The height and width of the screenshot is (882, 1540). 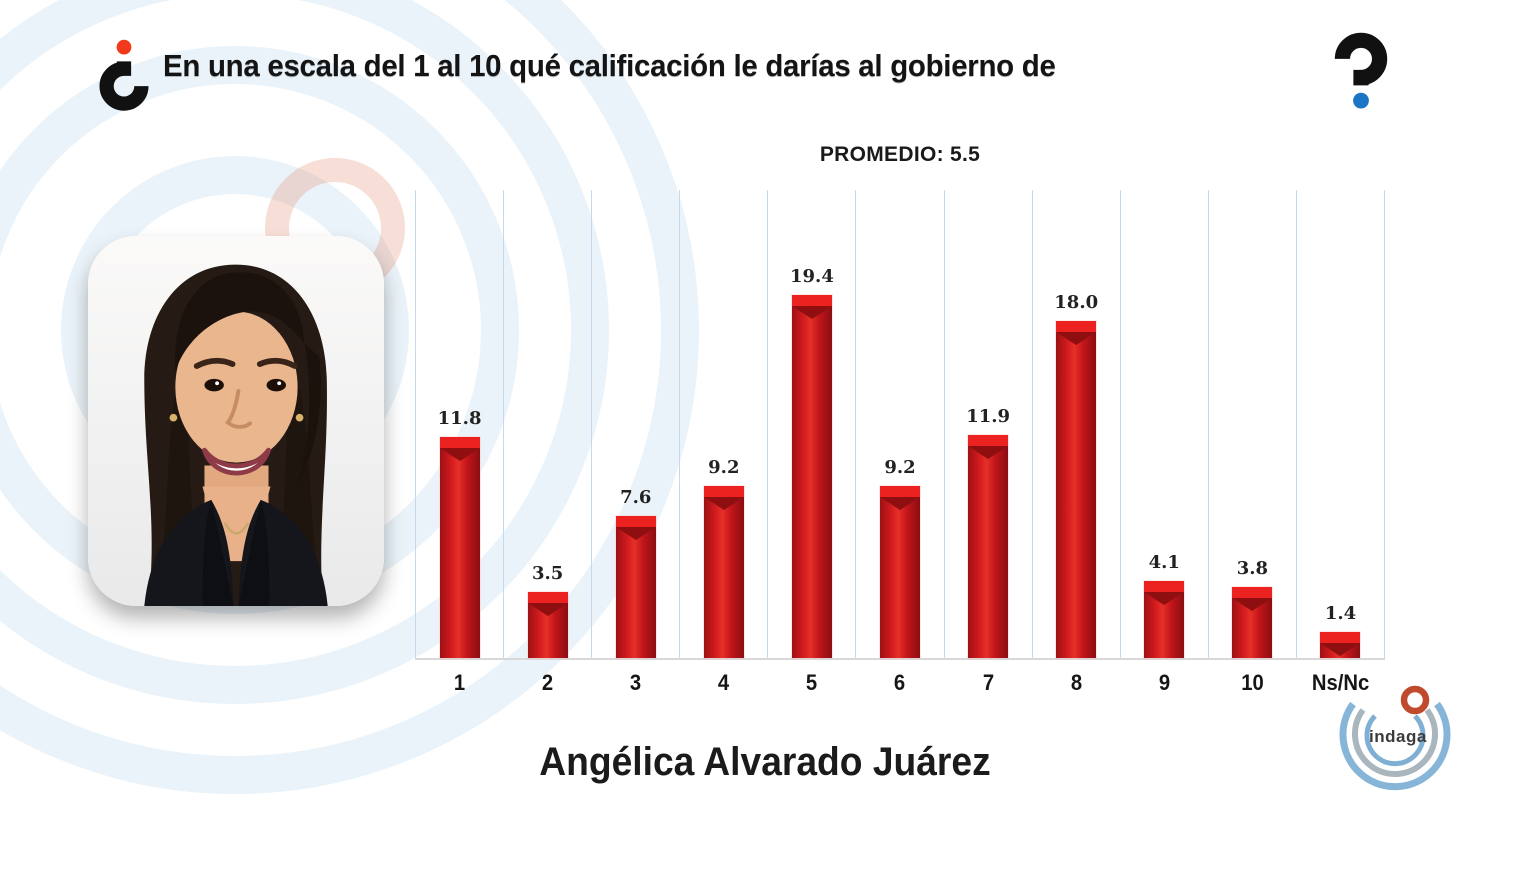 What do you see at coordinates (1251, 442) in the screenshot?
I see `chart-column: 3.8 10` at bounding box center [1251, 442].